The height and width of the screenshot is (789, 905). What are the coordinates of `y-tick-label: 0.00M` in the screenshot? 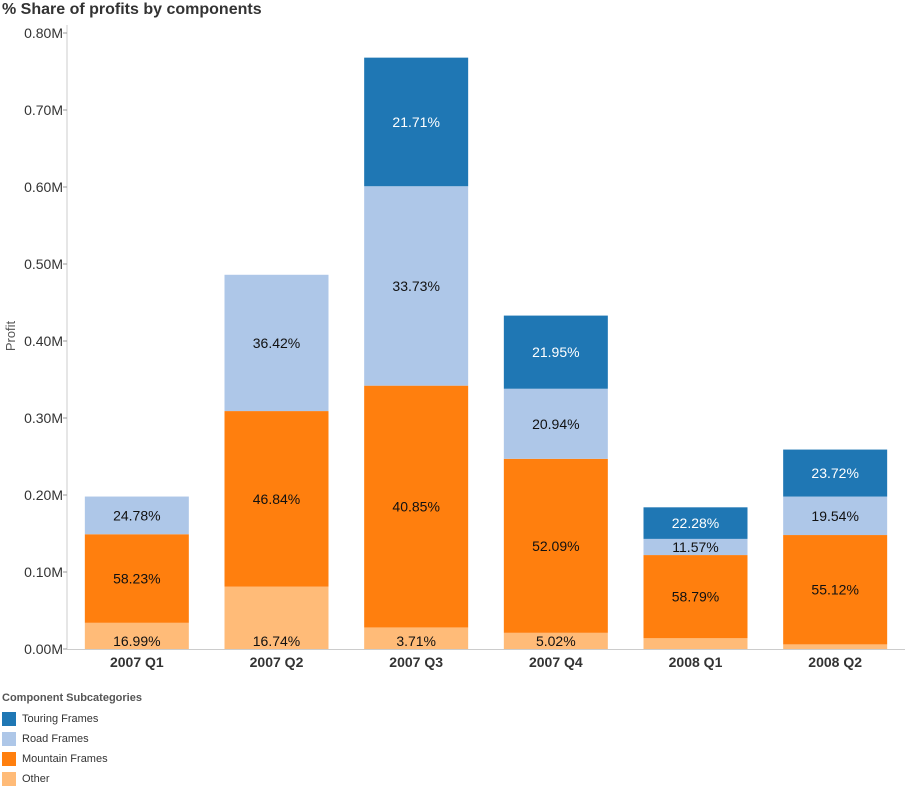 It's located at (43, 649).